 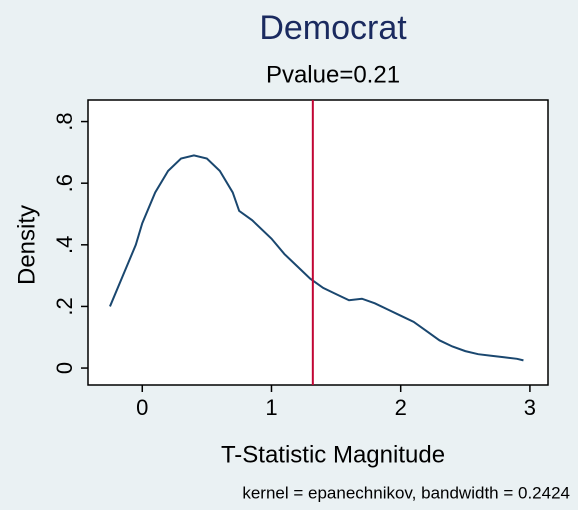 I want to click on y-tick-label: .8, so click(x=64, y=121).